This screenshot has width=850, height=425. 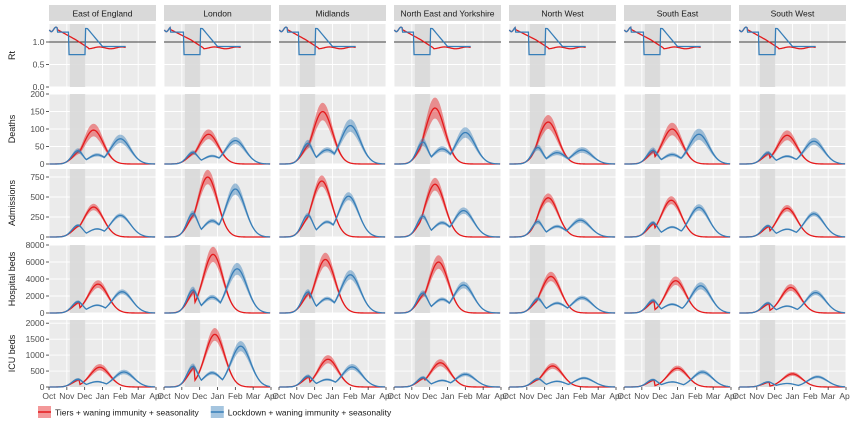 I want to click on strip-midlands: Midlands, so click(x=332, y=13).